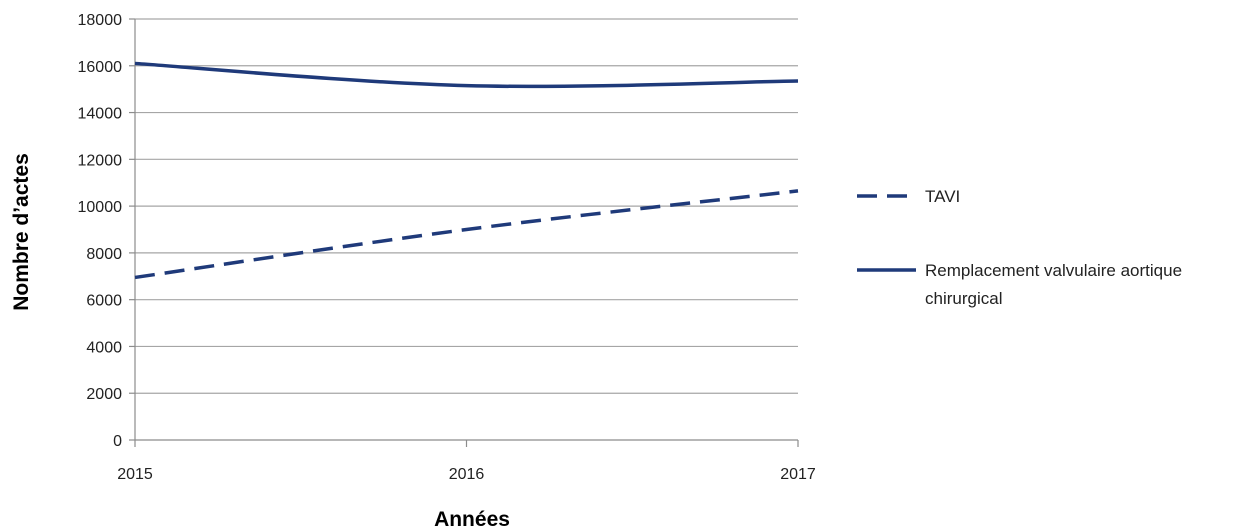  Describe the element at coordinates (100, 20) in the screenshot. I see `y-tick-label: 18000` at that location.